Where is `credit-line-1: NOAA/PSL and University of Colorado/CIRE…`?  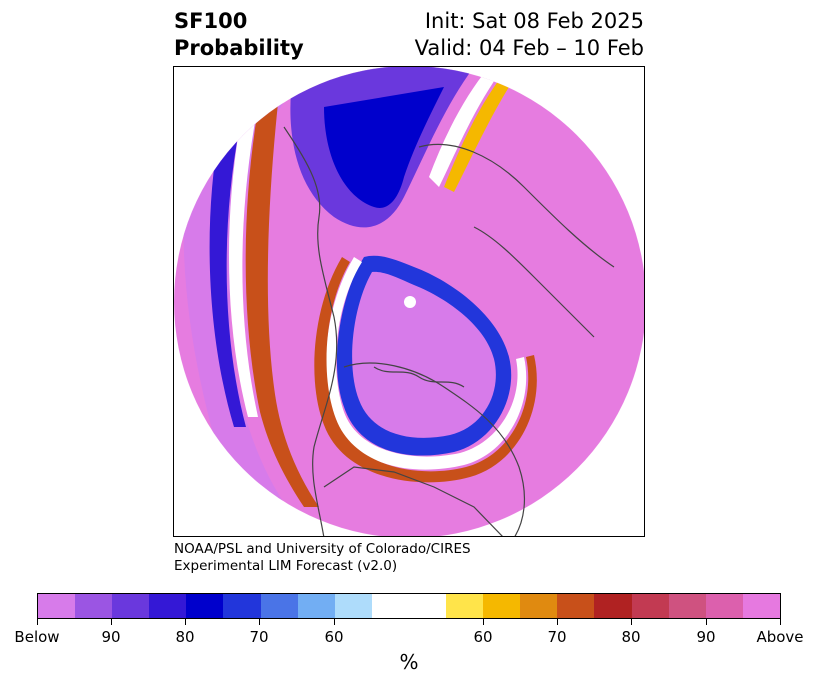 credit-line-1: NOAA/PSL and University of Colorado/CIRE… is located at coordinates (322, 549).